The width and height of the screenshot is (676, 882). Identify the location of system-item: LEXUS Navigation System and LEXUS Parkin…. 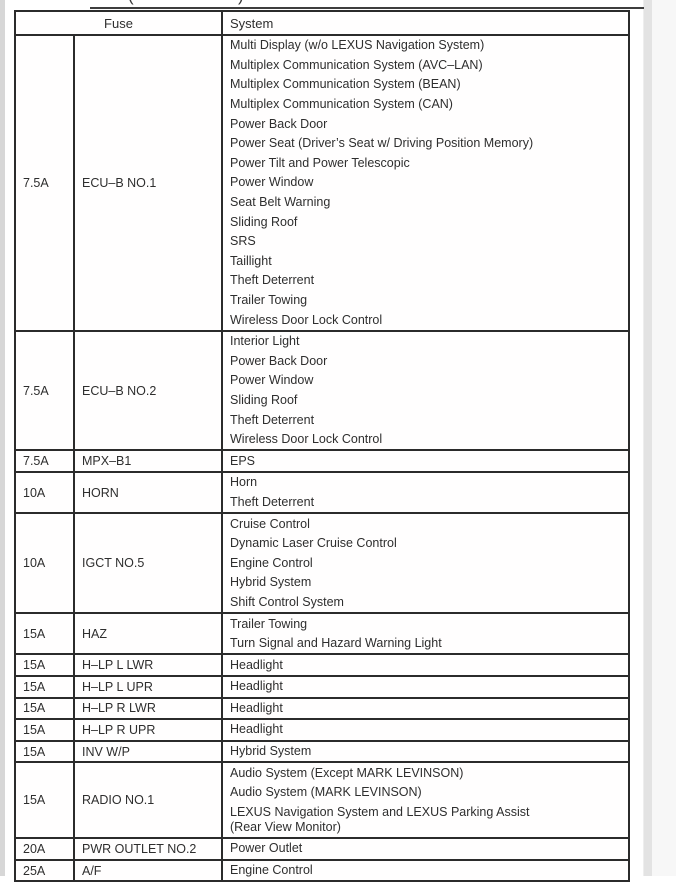
(380, 819).